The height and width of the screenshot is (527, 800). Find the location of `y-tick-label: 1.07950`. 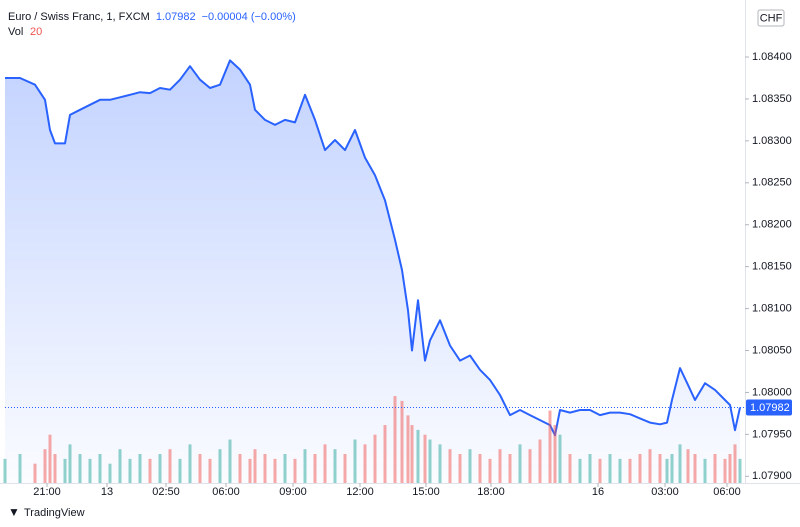

y-tick-label: 1.07950 is located at coordinates (772, 434).